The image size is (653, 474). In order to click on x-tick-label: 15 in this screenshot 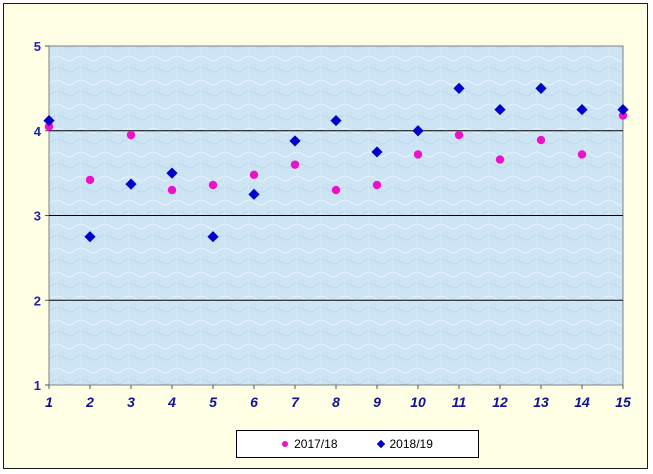, I will do `click(623, 402)`.